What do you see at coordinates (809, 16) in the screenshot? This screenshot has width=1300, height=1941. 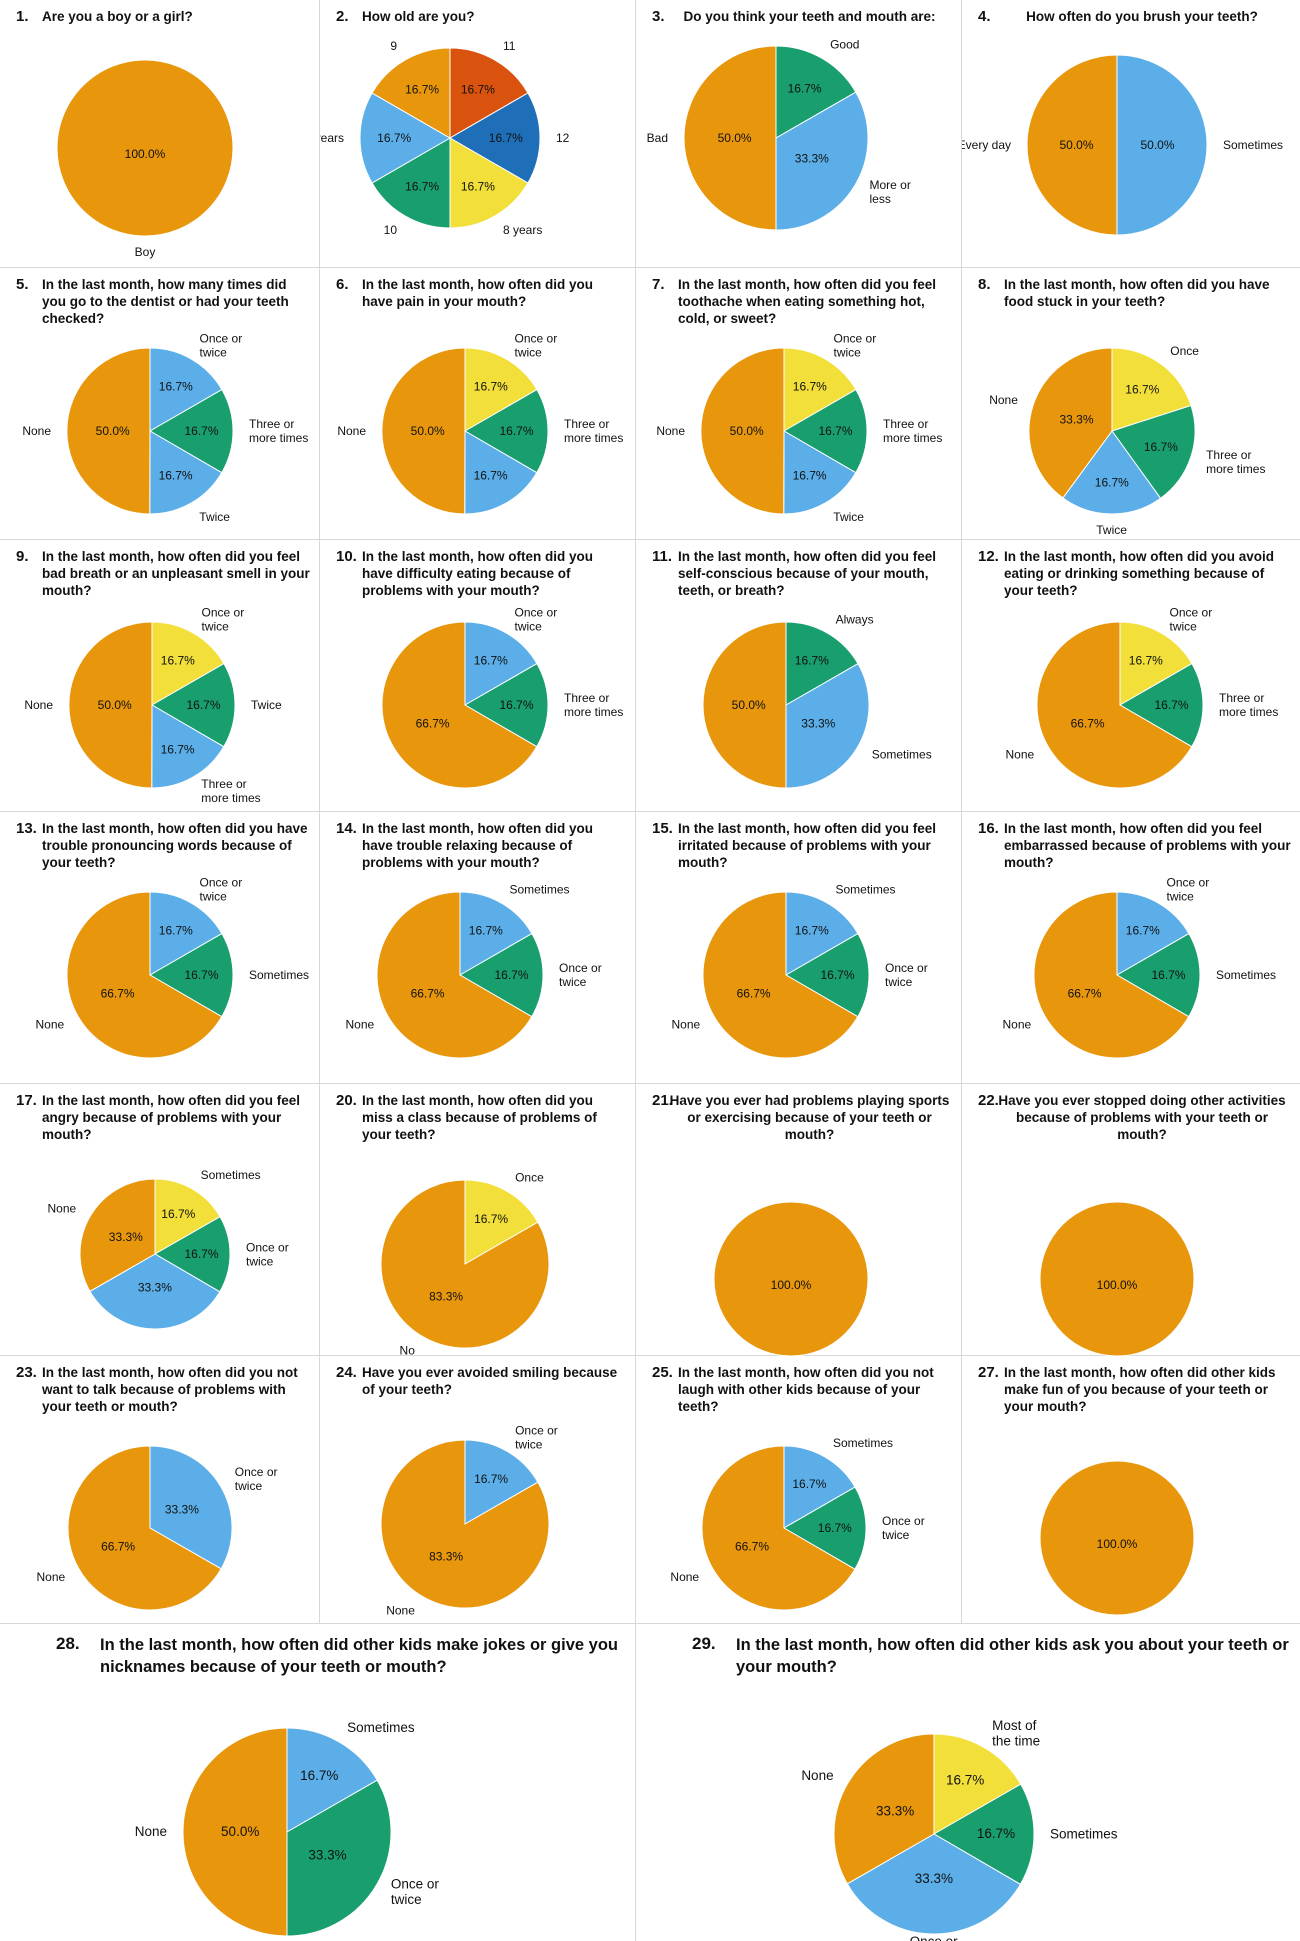 I see `question-title: Do you think your teeth and mouth are:` at bounding box center [809, 16].